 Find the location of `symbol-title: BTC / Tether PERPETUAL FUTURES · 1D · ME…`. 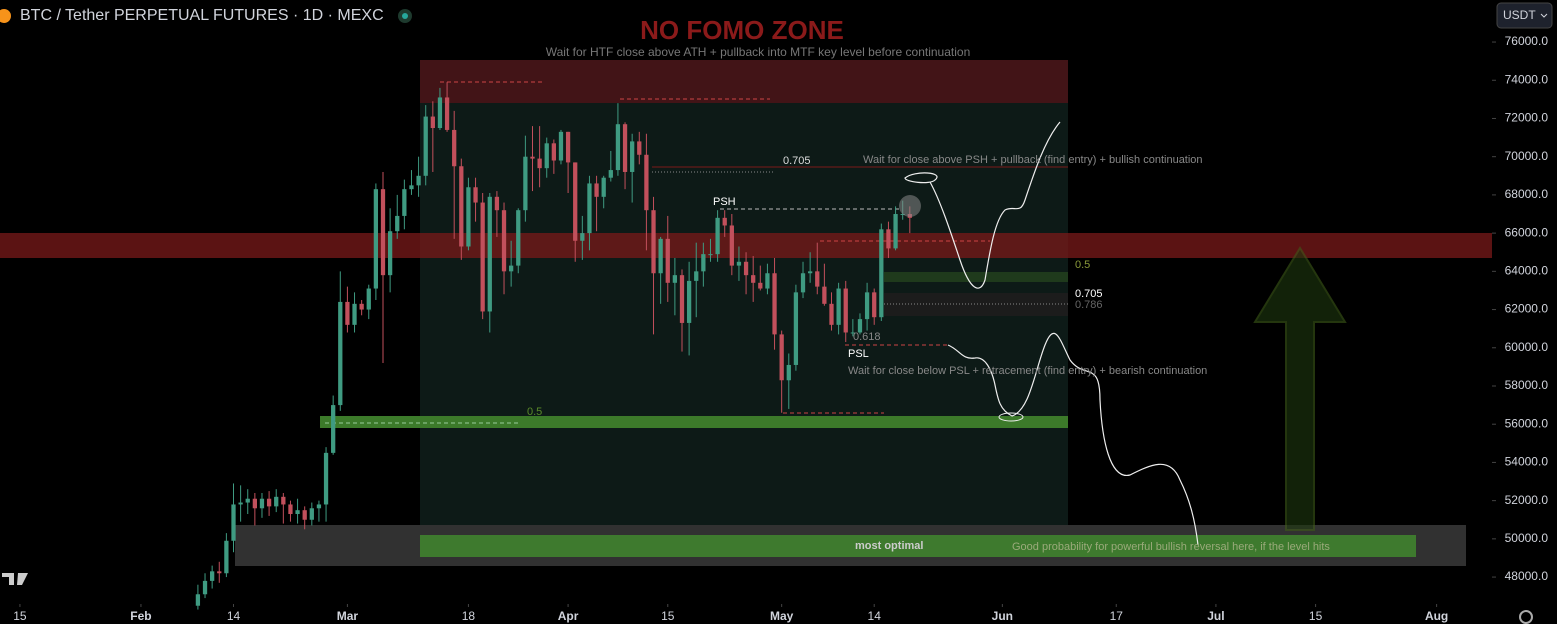

symbol-title: BTC / Tether PERPETUAL FUTURES · 1D · ME… is located at coordinates (202, 15).